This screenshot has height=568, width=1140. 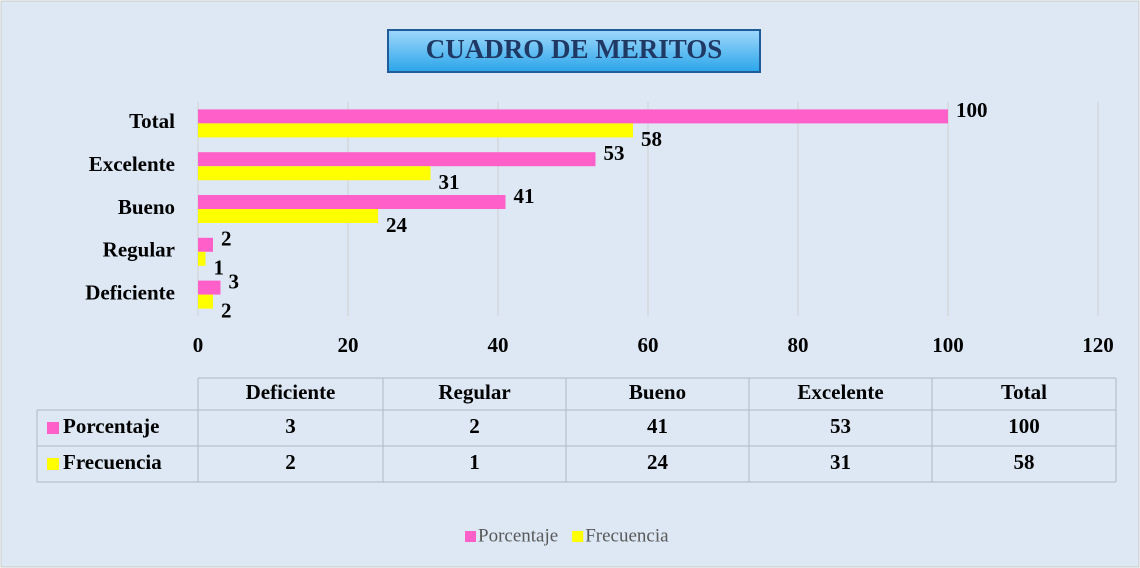 I want to click on chart-title: CUADRO DE MERITOS, so click(x=574, y=49).